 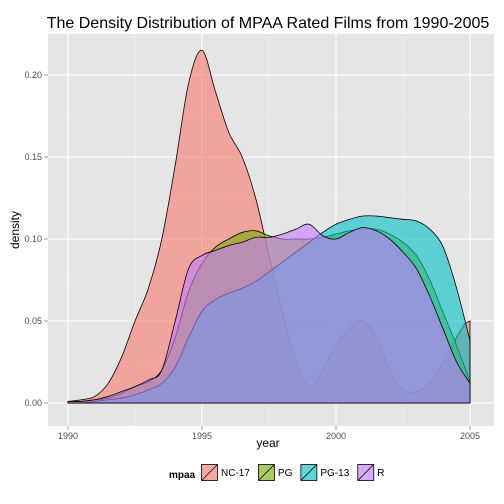 I want to click on legend-key-slash-pg, so click(x=266, y=472).